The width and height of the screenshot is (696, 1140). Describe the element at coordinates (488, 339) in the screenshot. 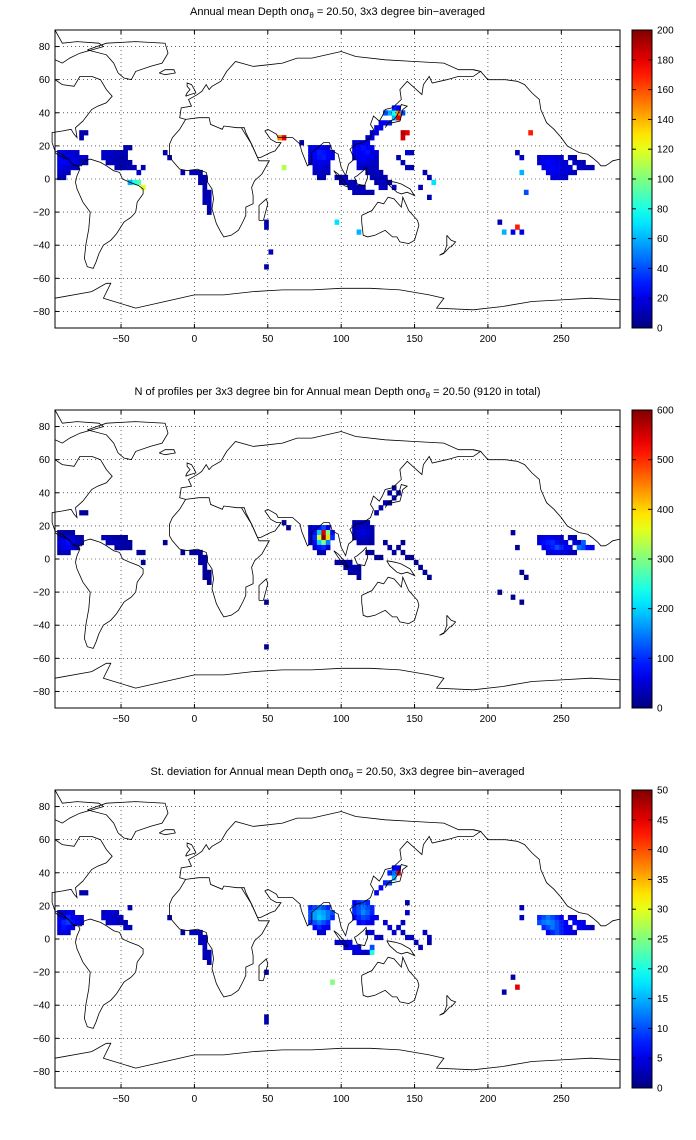

I see `x-tick-label: 200` at that location.